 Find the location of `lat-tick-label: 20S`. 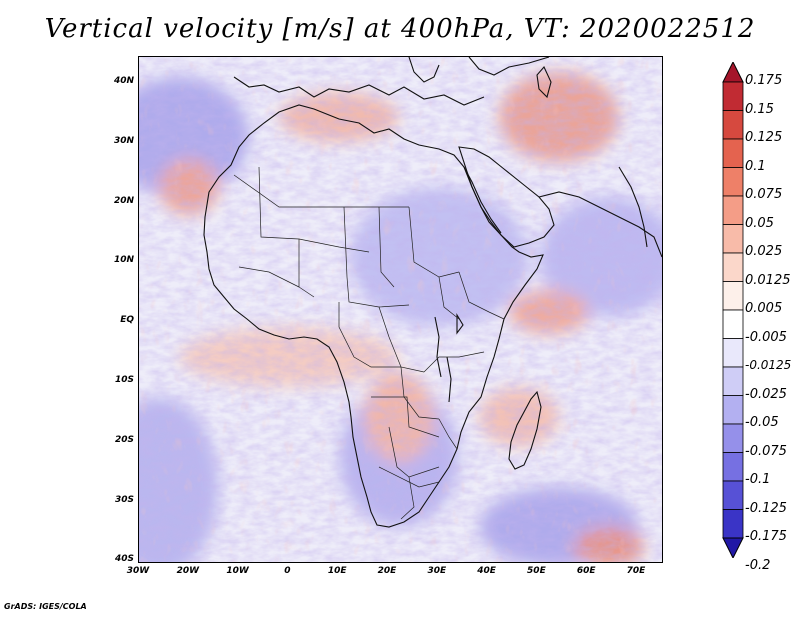

lat-tick-label: 20S is located at coordinates (124, 439).